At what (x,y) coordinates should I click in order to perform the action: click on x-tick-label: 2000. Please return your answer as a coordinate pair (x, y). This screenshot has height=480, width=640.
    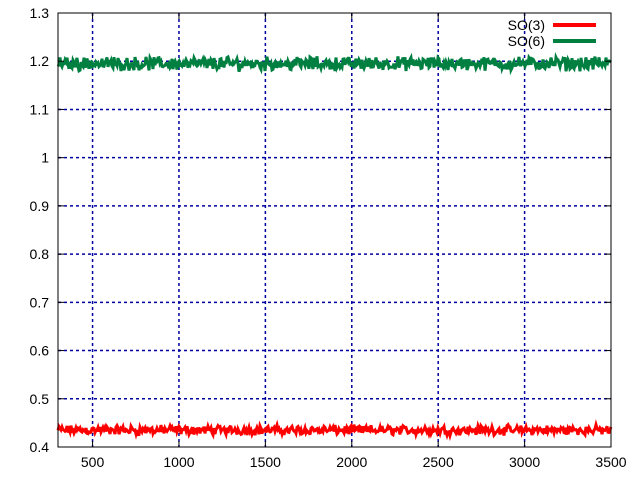
    Looking at the image, I should click on (351, 462).